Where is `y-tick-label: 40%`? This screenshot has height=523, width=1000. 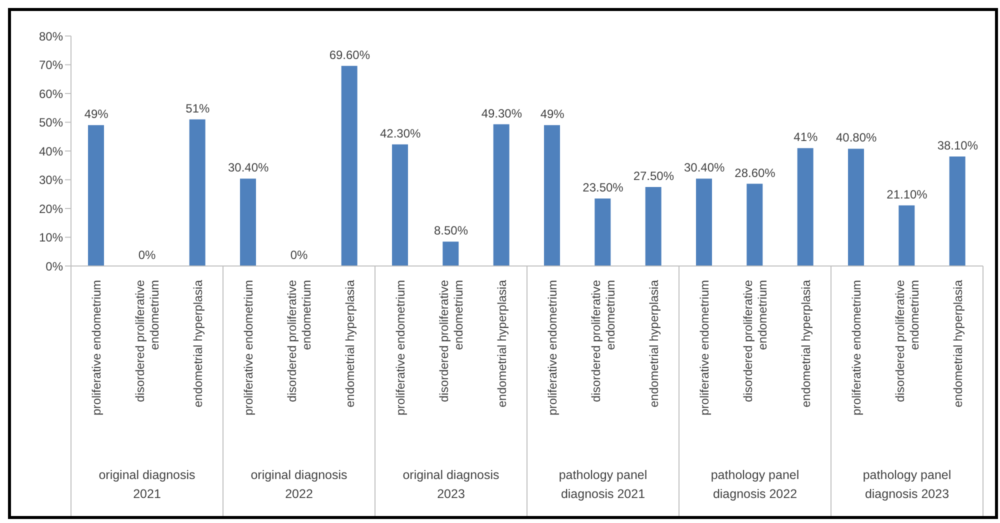 y-tick-label: 40% is located at coordinates (51, 151).